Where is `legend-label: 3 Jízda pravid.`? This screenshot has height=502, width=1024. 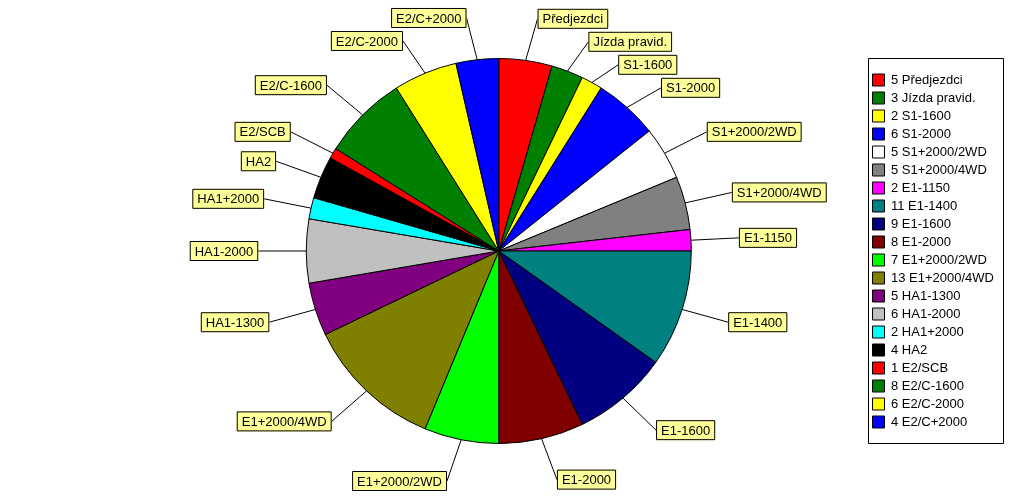
legend-label: 3 Jízda pravid. is located at coordinates (933, 97).